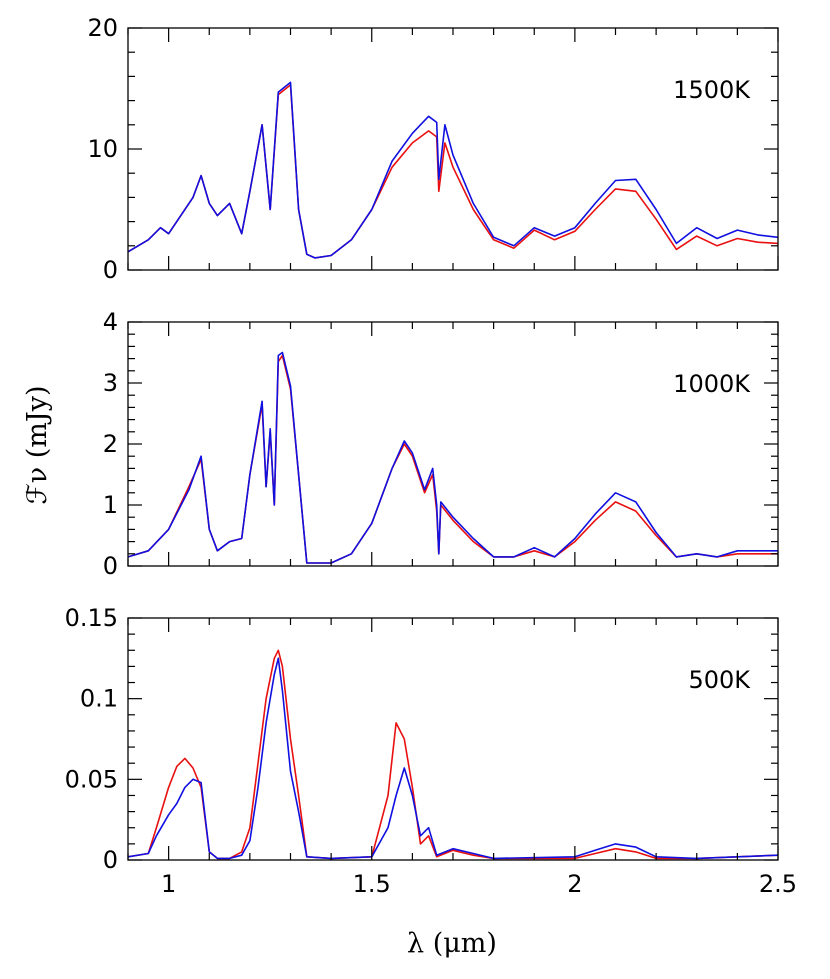  Describe the element at coordinates (110, 322) in the screenshot. I see `y-tick-label: 4` at that location.